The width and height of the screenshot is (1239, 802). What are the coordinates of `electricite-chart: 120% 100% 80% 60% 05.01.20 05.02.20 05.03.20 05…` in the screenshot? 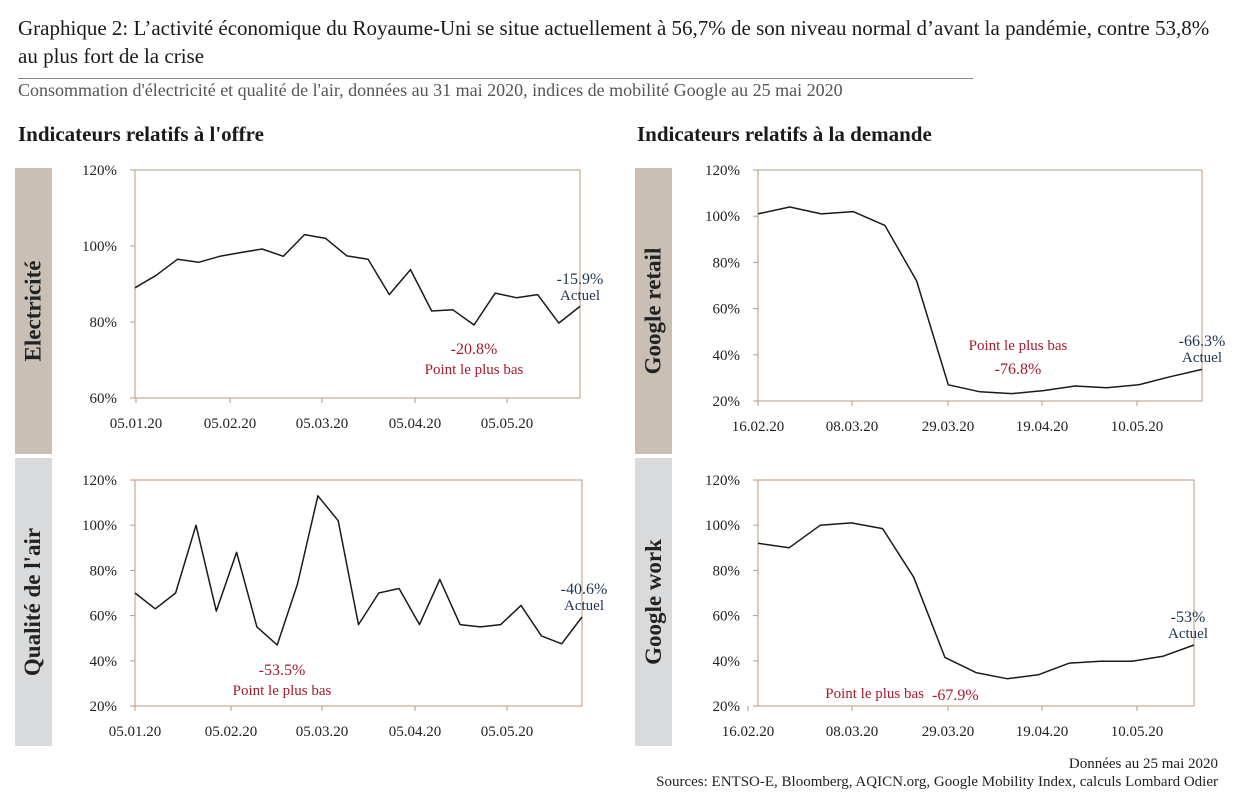 It's located at (343, 297).